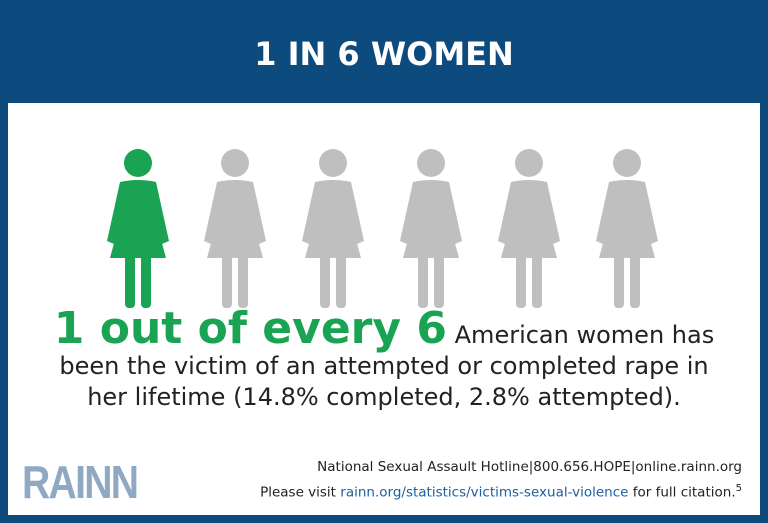  What do you see at coordinates (738, 488) in the screenshot?
I see `footnote: 5` at bounding box center [738, 488].